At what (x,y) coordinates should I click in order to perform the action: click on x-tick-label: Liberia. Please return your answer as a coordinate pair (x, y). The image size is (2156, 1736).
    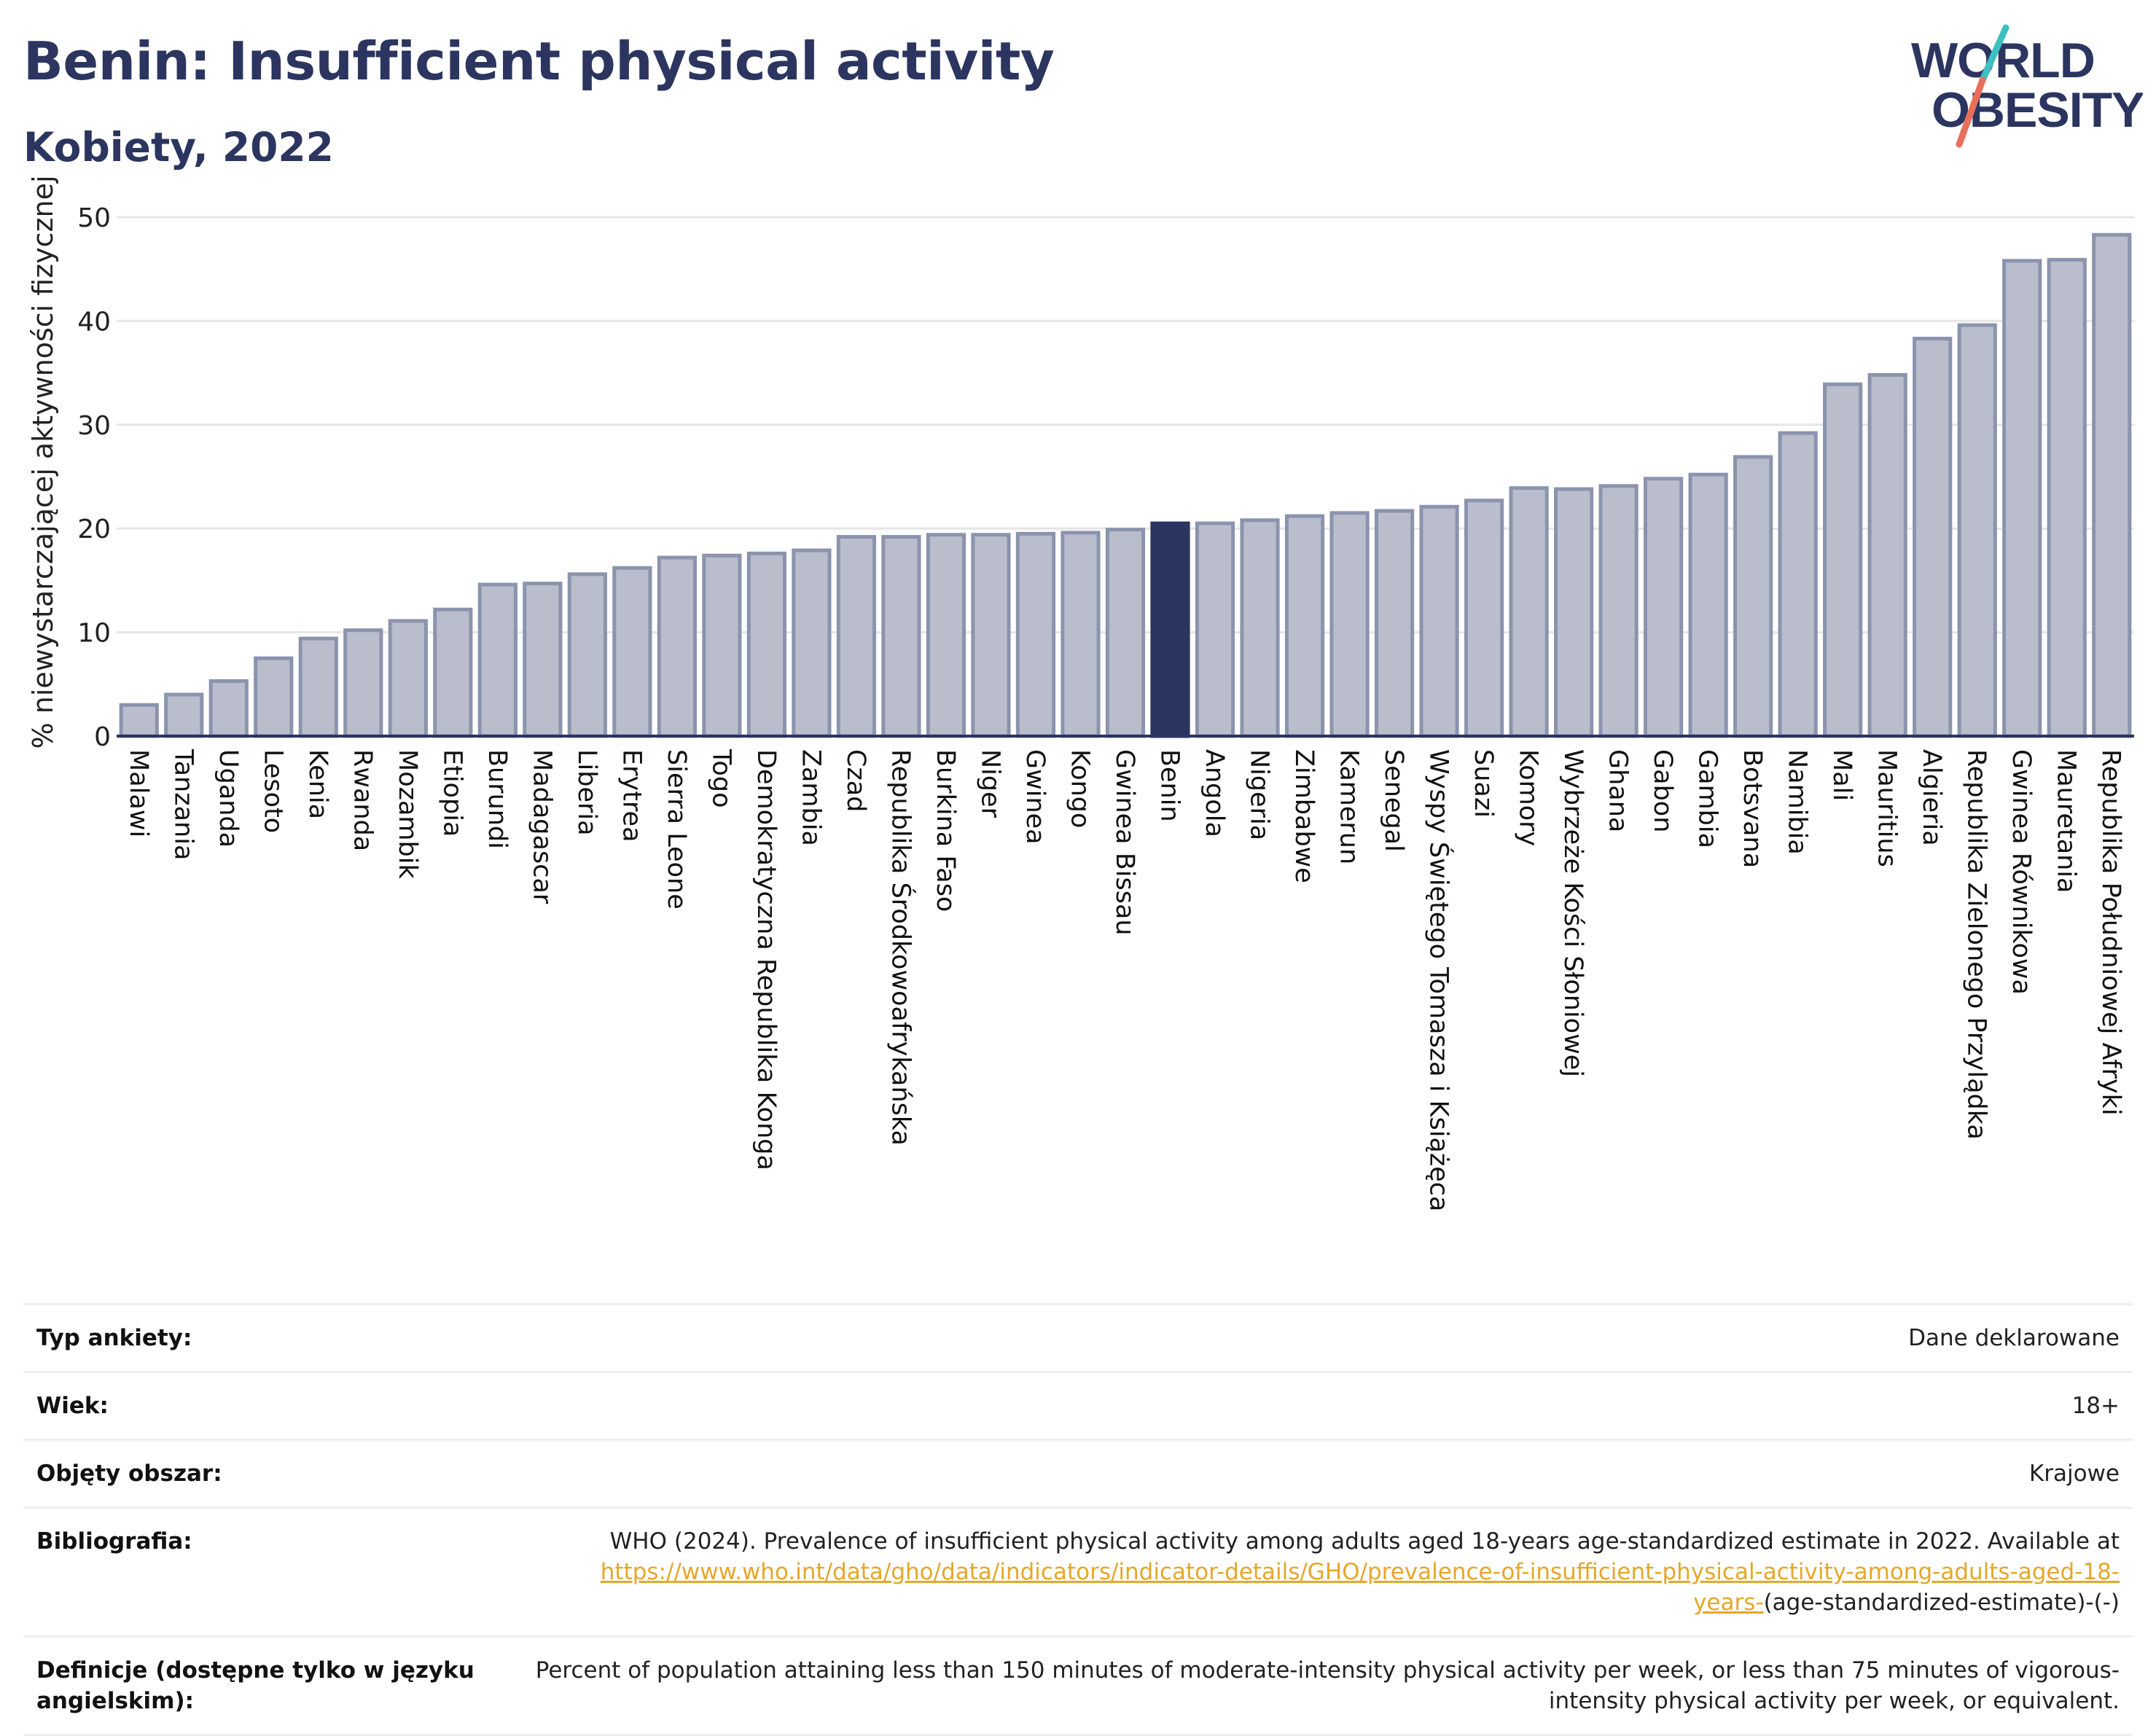
    Looking at the image, I should click on (587, 792).